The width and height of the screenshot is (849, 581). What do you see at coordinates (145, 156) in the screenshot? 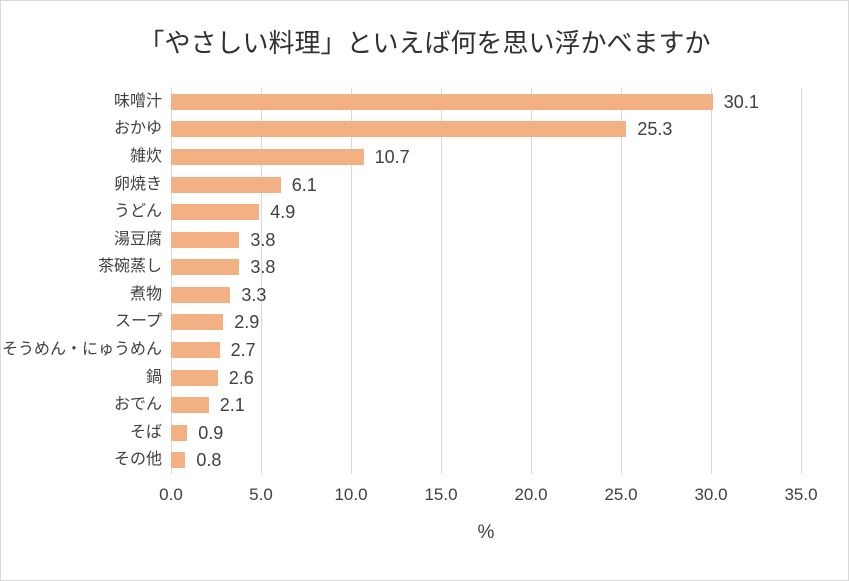
I see `category-label: 雑炊` at bounding box center [145, 156].